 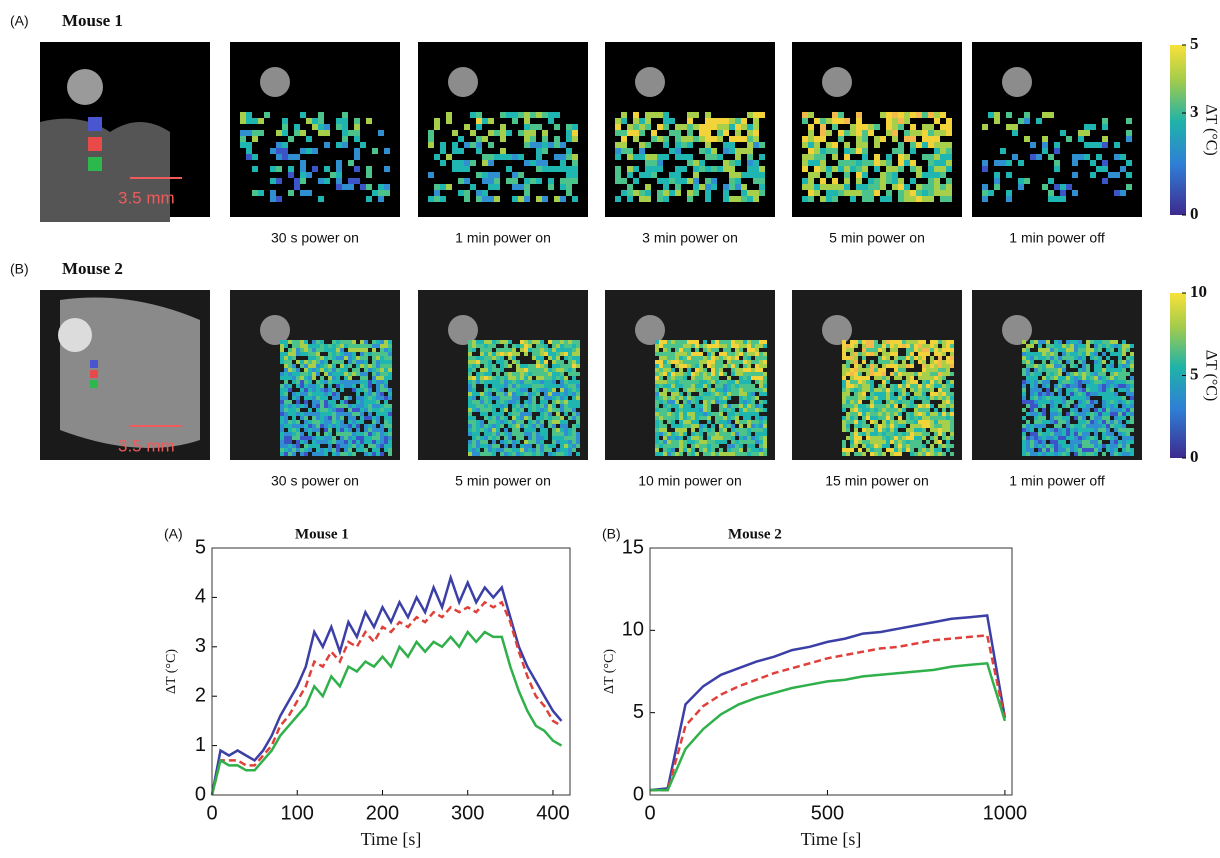 I want to click on caption: 5 min power on, so click(x=503, y=481).